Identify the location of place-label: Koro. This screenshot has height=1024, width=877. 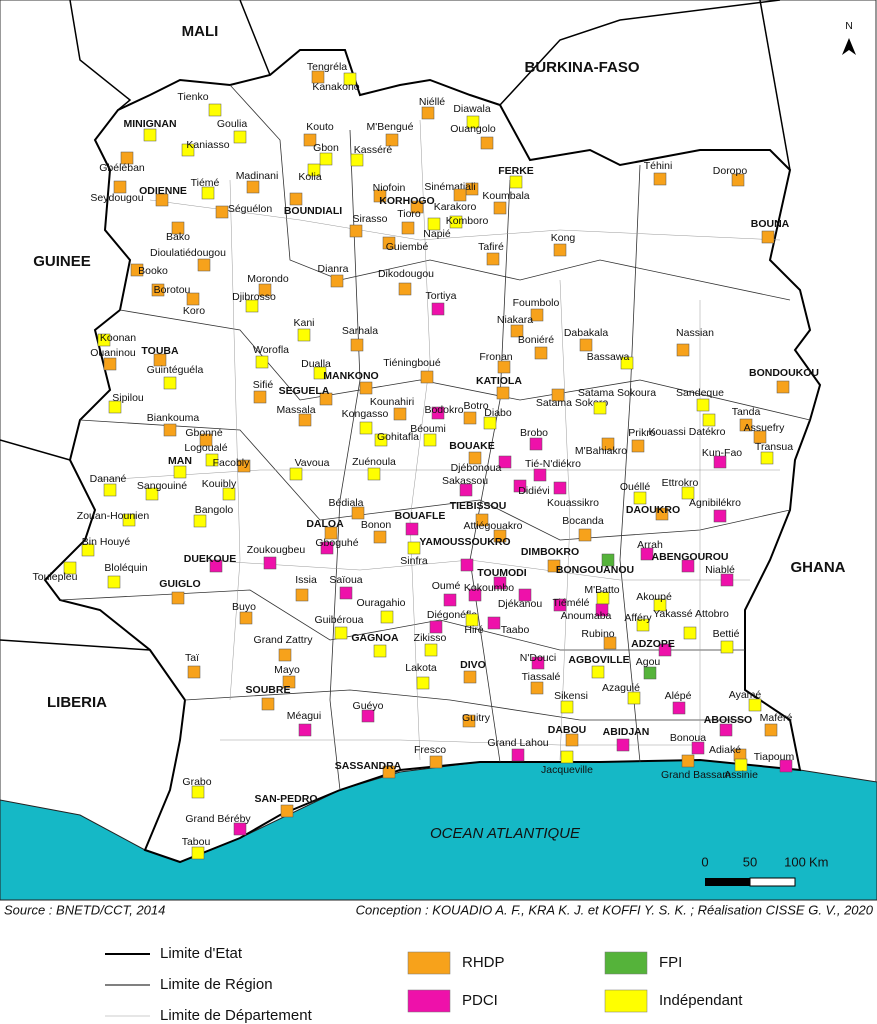
(194, 311).